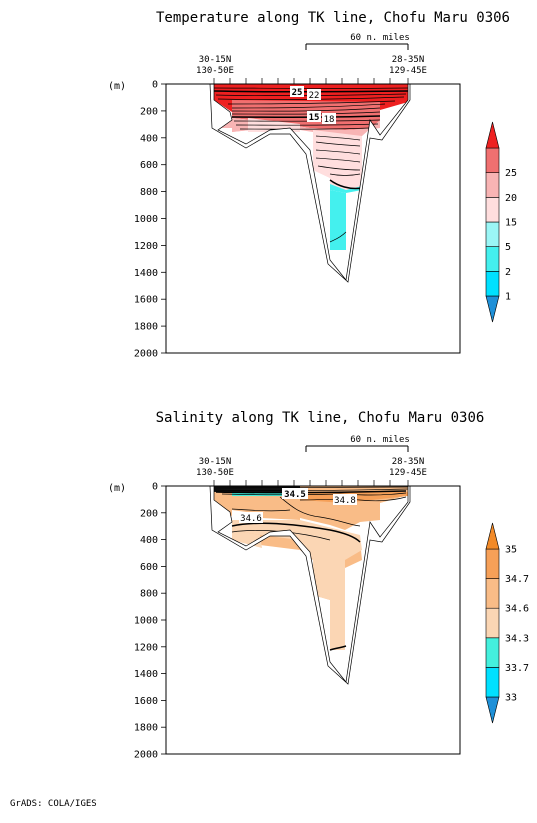 Image resolution: width=537 pixels, height=823 pixels. Describe the element at coordinates (511, 198) in the screenshot. I see `colorbar-label: 20` at that location.